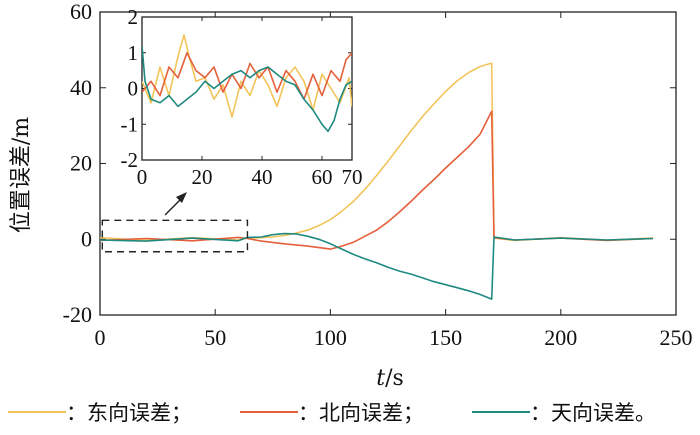  Describe the element at coordinates (445, 337) in the screenshot. I see `main-x-tick-label: 150` at that location.